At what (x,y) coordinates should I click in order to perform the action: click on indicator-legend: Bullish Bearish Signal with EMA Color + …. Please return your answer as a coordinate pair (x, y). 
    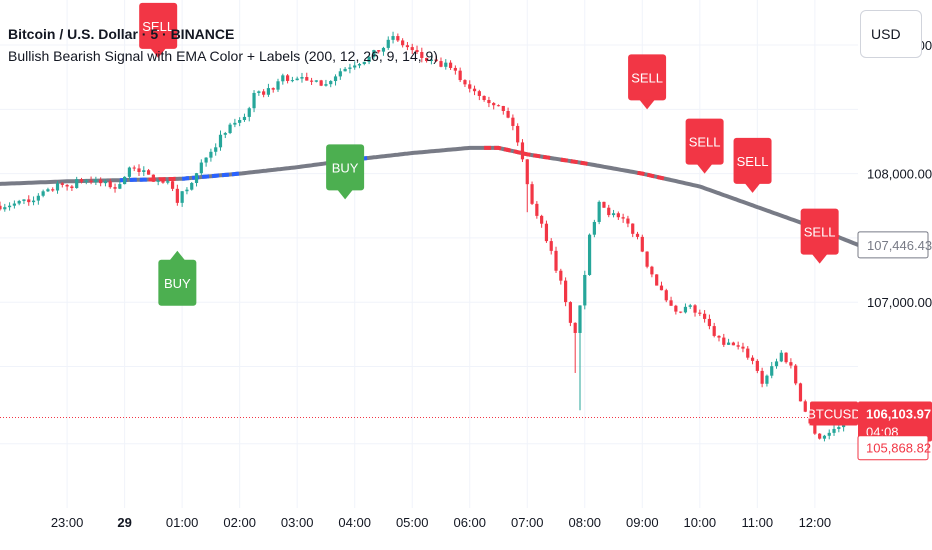
    Looking at the image, I should click on (223, 56).